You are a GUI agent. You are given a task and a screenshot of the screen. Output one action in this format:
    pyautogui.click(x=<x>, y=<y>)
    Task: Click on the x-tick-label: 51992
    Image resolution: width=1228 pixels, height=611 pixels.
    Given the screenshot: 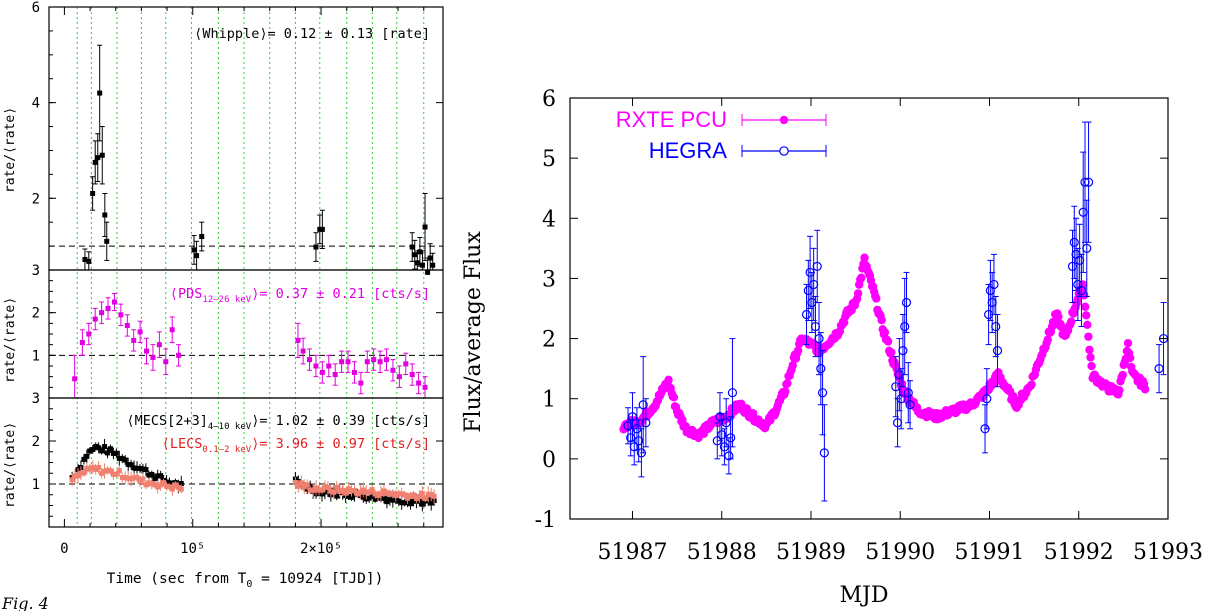 What is the action you would take?
    pyautogui.click(x=1079, y=552)
    